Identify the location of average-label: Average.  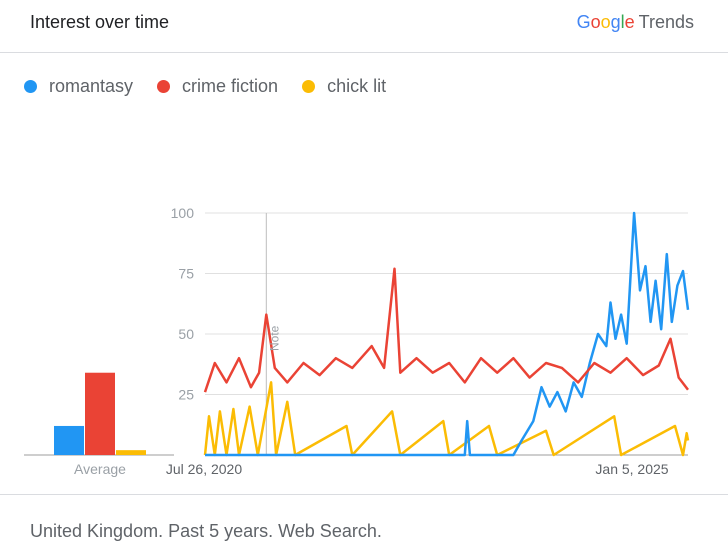
(100, 469).